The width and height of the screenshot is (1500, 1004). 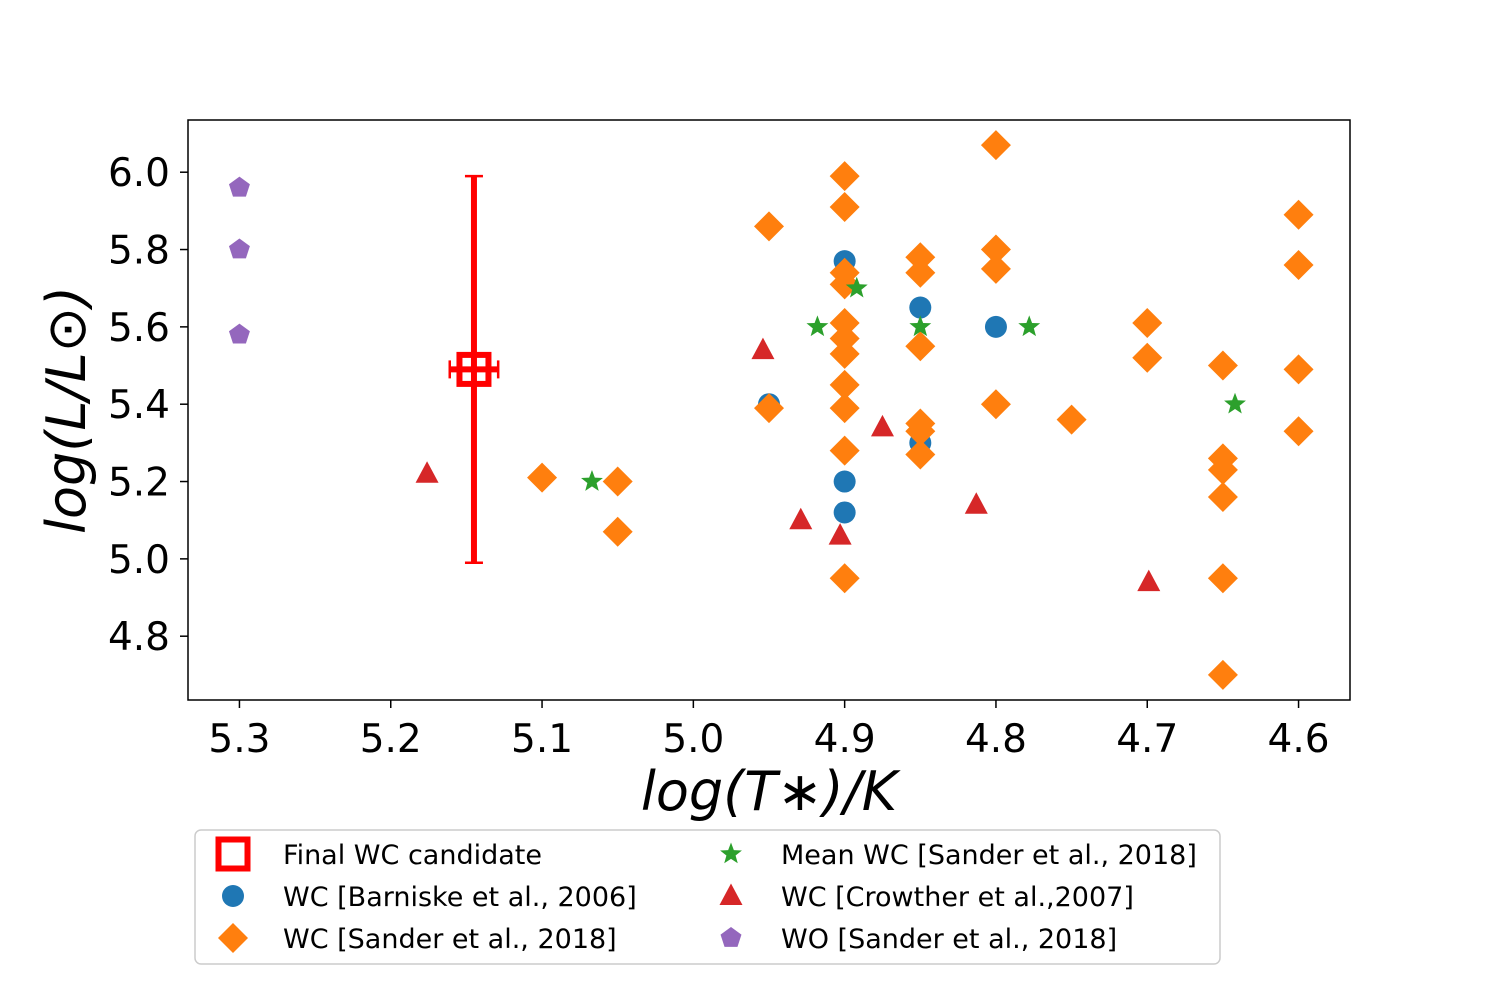 What do you see at coordinates (139, 328) in the screenshot?
I see `y-tick-label: 5.6` at bounding box center [139, 328].